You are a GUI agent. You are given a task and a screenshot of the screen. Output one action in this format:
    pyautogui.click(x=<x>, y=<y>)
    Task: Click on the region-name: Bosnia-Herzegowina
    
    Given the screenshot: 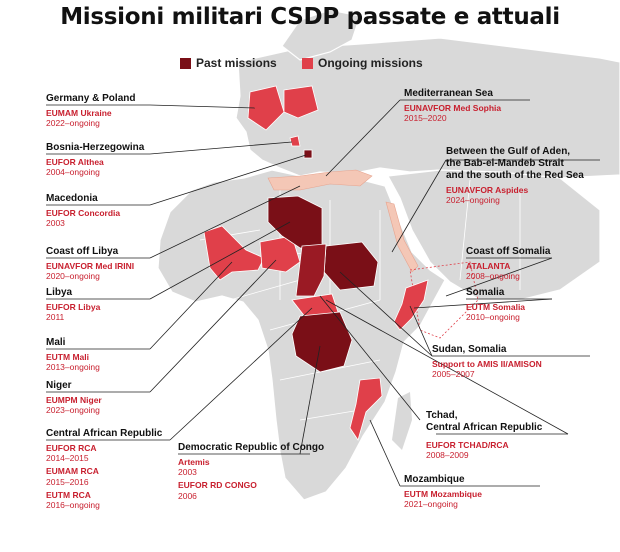 What is the action you would take?
    pyautogui.click(x=95, y=147)
    